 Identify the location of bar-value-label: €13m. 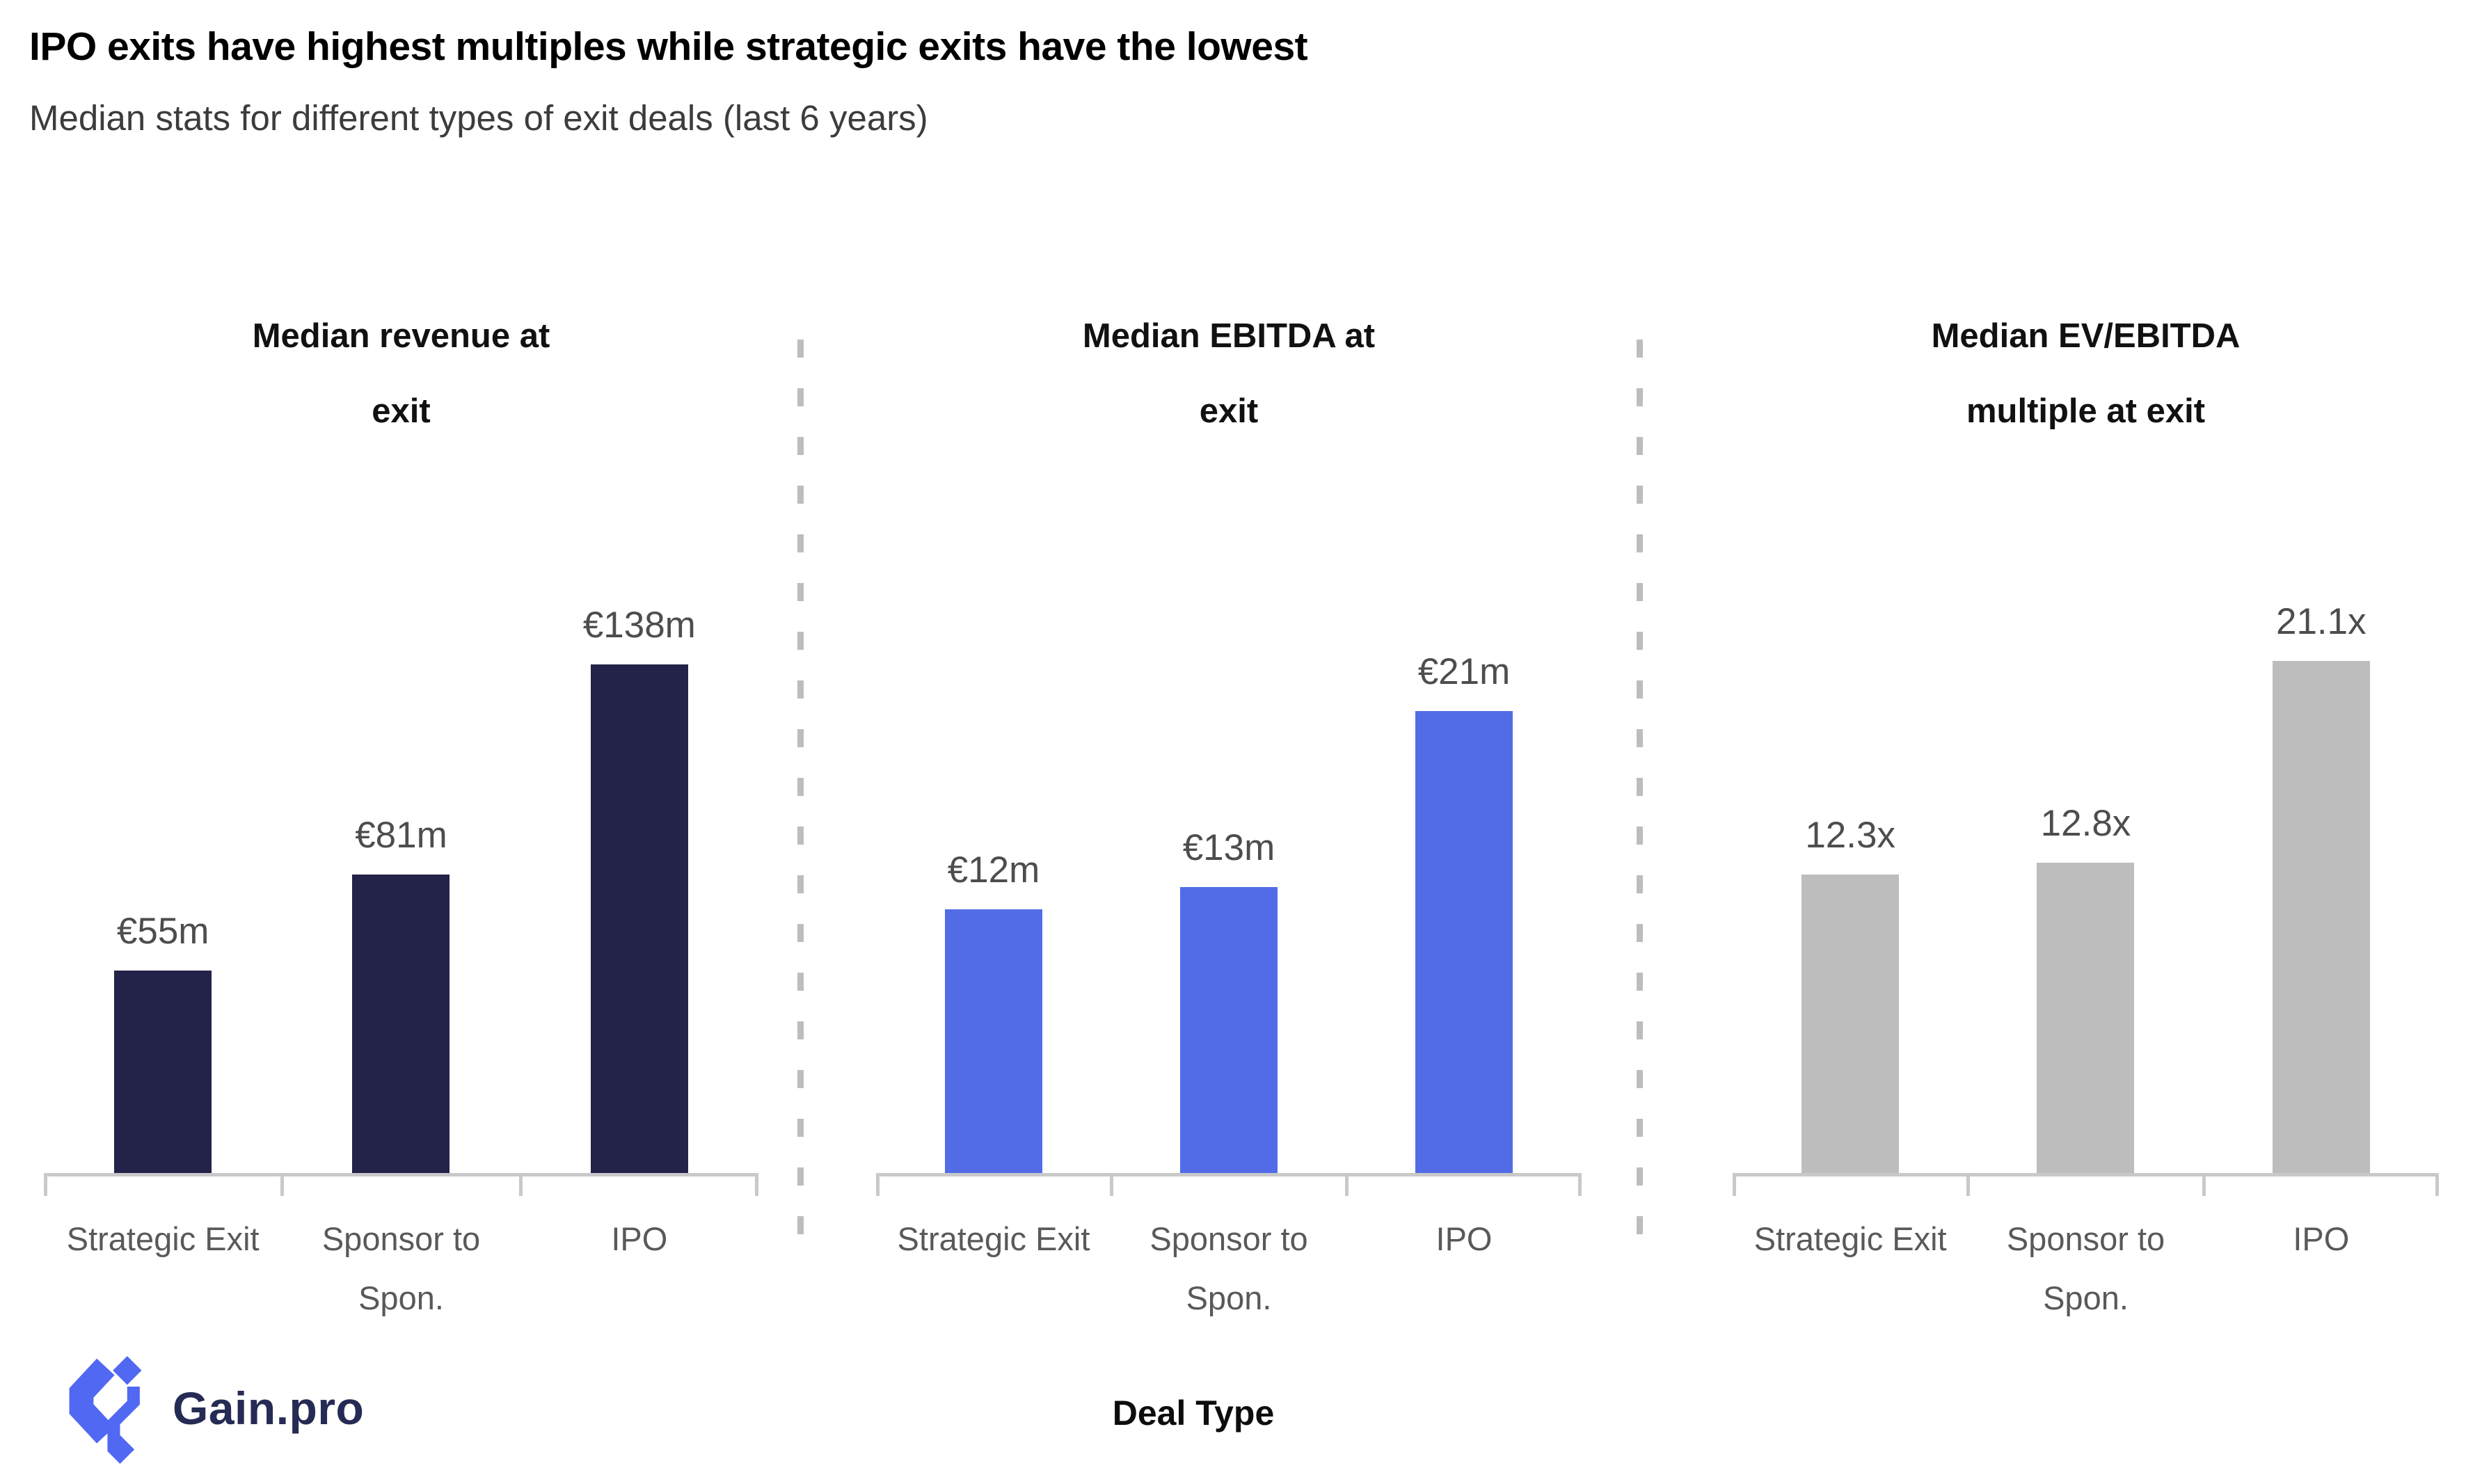
(1229, 847).